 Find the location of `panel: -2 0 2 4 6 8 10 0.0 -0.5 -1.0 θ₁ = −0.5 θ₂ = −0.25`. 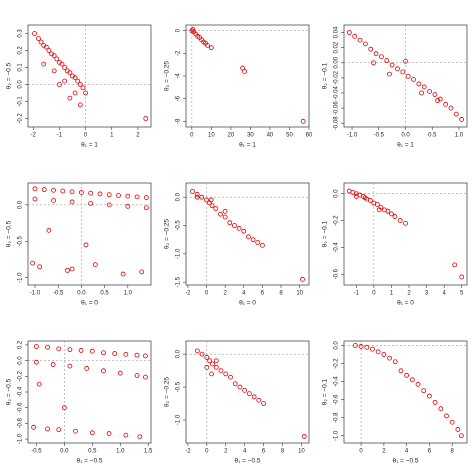

panel: -2 0 2 4 6 8 10 0.0 -0.5 -1.0 θ₁ = −0.5 θ₂ = −0.25 is located at coordinates (237, 402).